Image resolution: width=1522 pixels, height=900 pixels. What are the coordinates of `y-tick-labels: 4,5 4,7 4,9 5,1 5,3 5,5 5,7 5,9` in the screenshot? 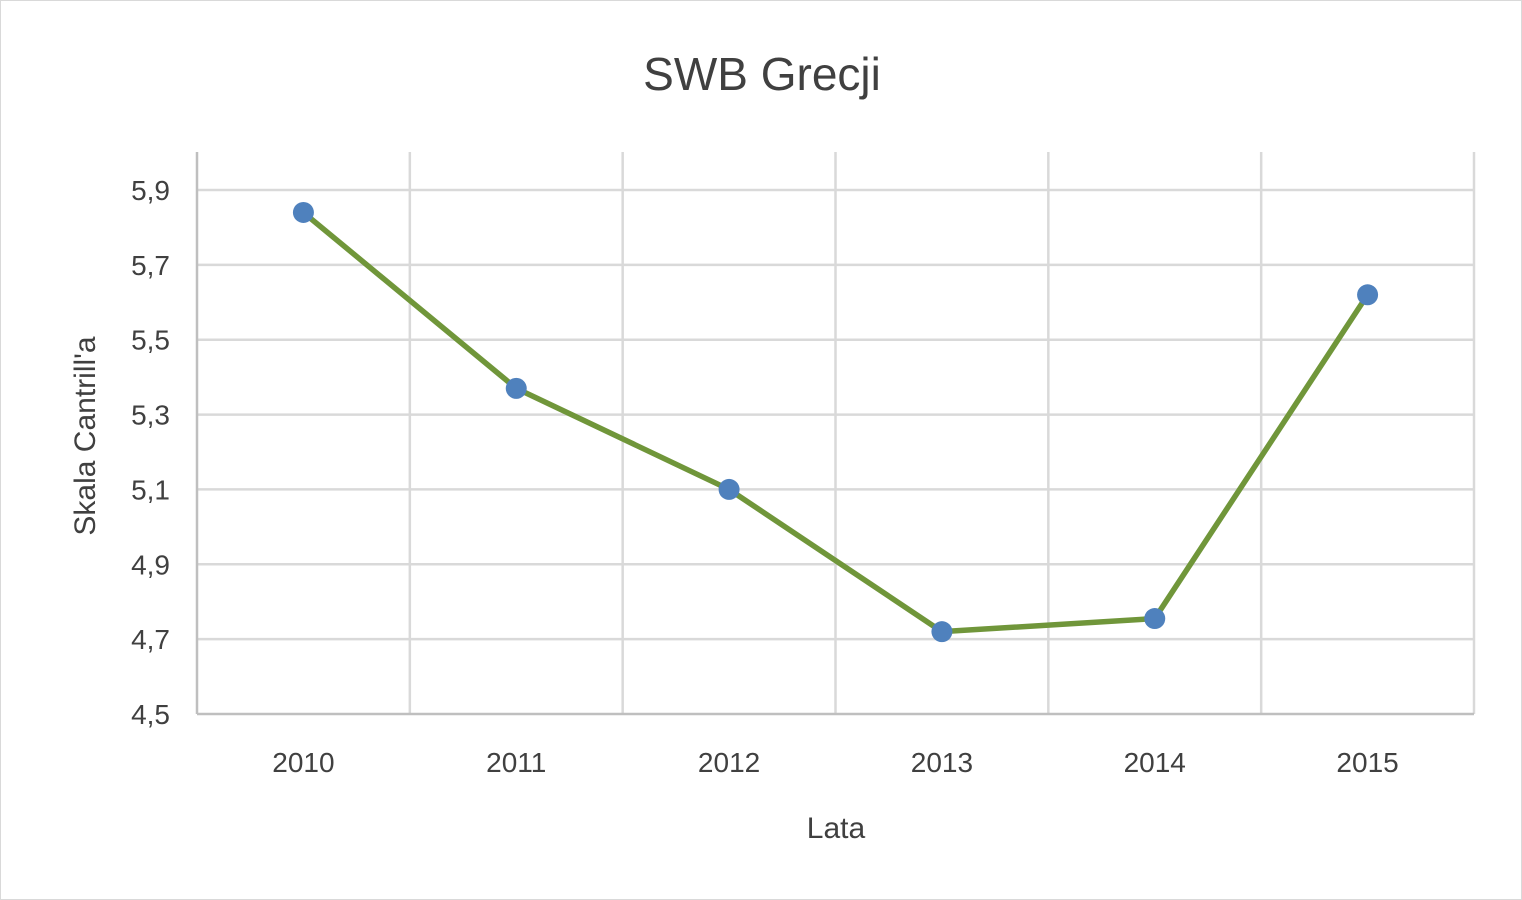 It's located at (150, 452).